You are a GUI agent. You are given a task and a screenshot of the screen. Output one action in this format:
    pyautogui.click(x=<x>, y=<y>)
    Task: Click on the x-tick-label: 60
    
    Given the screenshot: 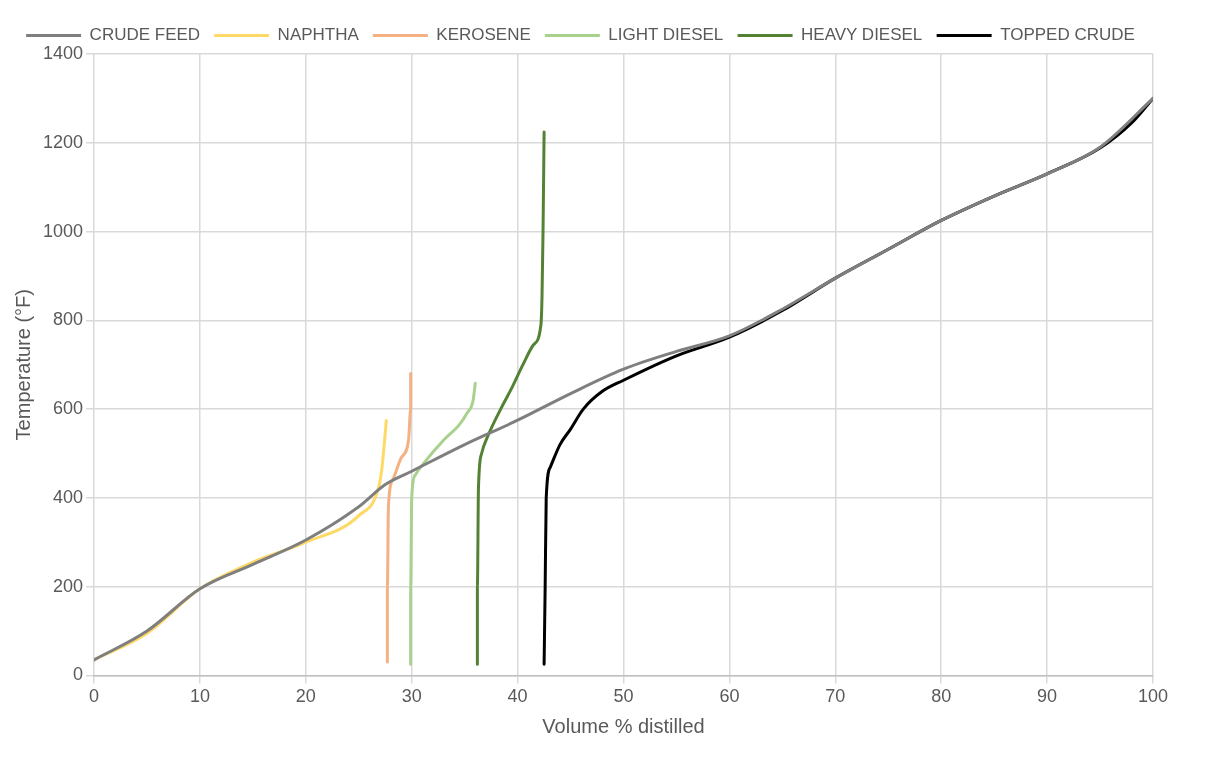 What is the action you would take?
    pyautogui.click(x=729, y=696)
    